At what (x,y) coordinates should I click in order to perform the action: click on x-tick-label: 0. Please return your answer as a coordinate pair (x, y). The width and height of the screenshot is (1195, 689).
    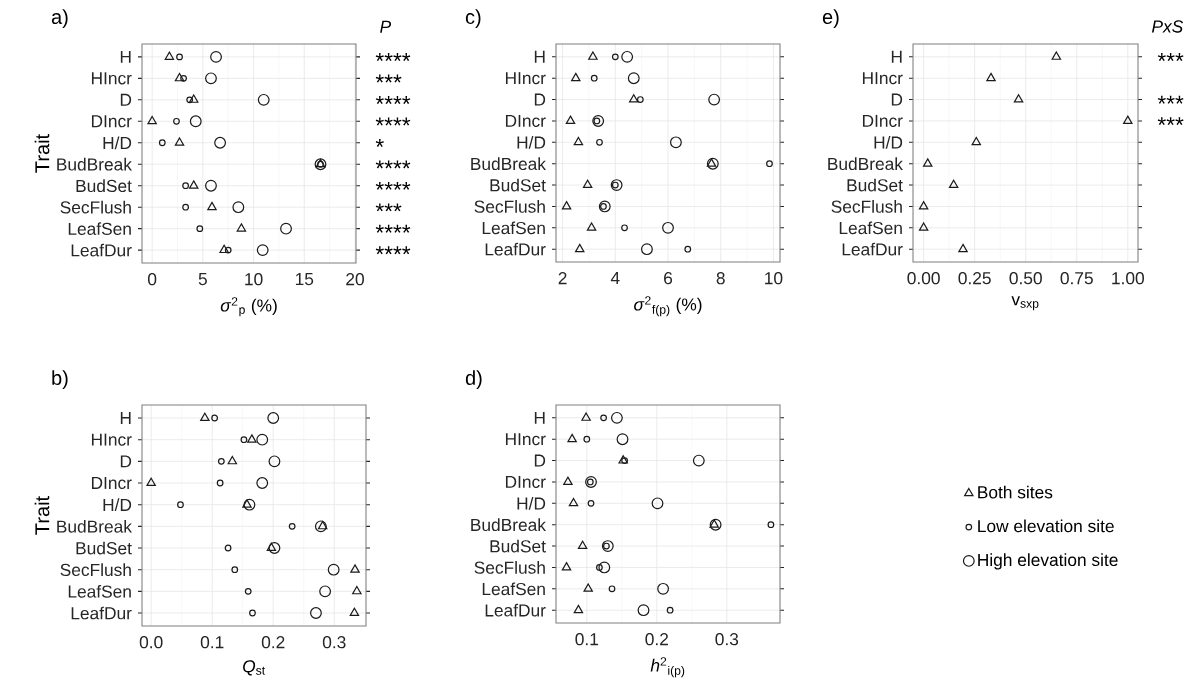
    Looking at the image, I should click on (152, 279).